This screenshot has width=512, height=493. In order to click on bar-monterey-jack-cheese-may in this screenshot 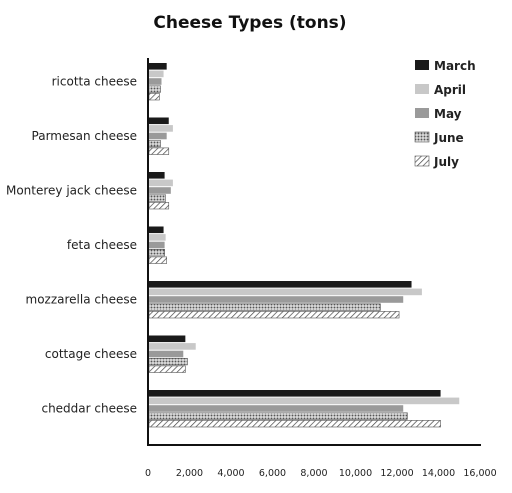, I will do `click(160, 190)`.